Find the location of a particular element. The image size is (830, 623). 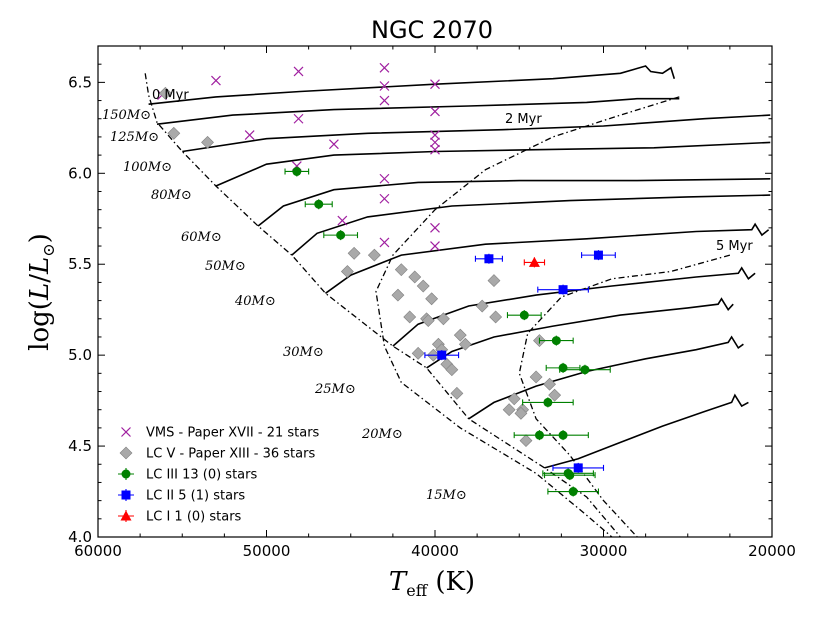

isochrone-label-1: 2 Myr is located at coordinates (523, 119).